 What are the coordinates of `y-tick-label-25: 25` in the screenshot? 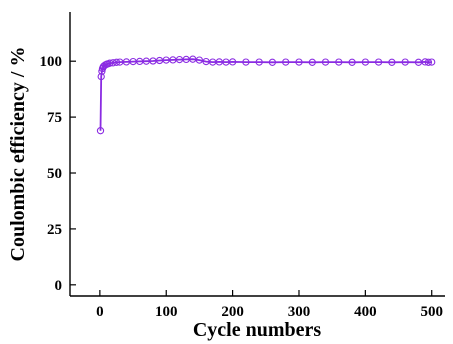 It's located at (54, 230).